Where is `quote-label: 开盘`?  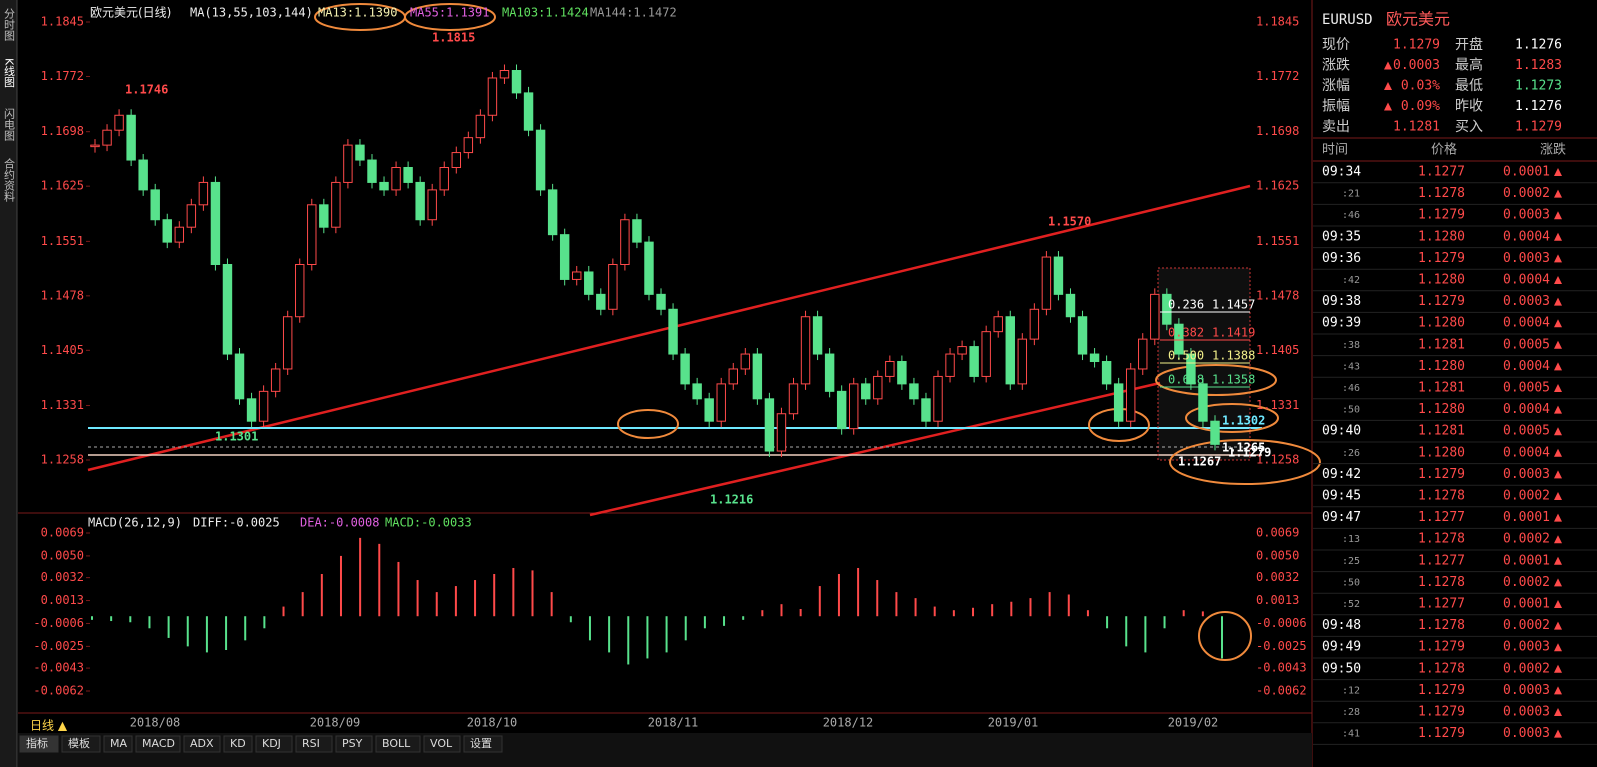
quote-label: 开盘 is located at coordinates (1469, 44).